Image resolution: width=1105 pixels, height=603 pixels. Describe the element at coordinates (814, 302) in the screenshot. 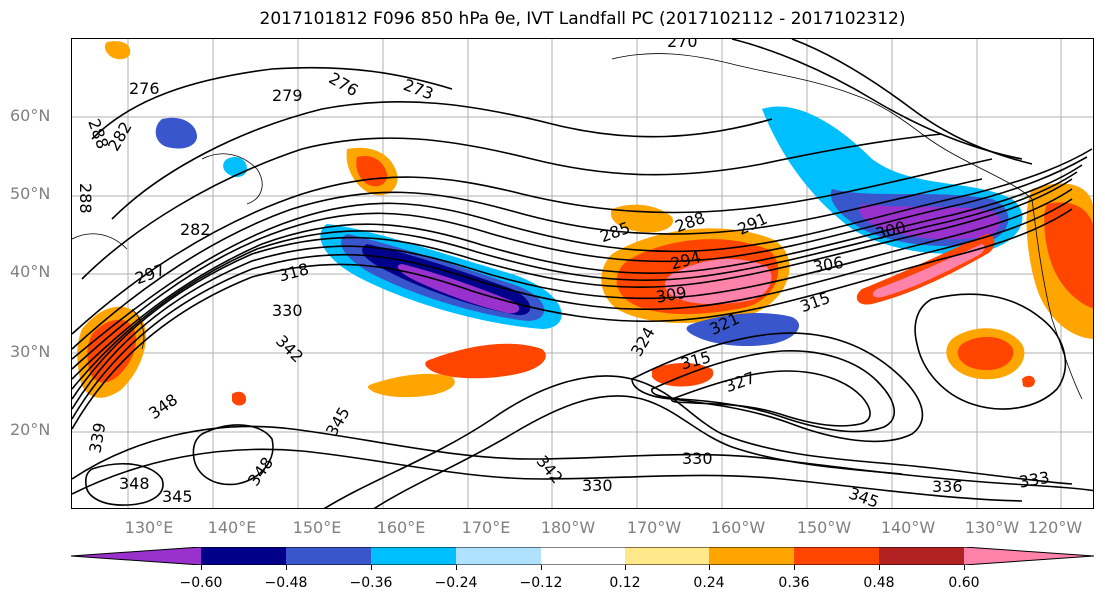

I see `contour-label: 315` at that location.